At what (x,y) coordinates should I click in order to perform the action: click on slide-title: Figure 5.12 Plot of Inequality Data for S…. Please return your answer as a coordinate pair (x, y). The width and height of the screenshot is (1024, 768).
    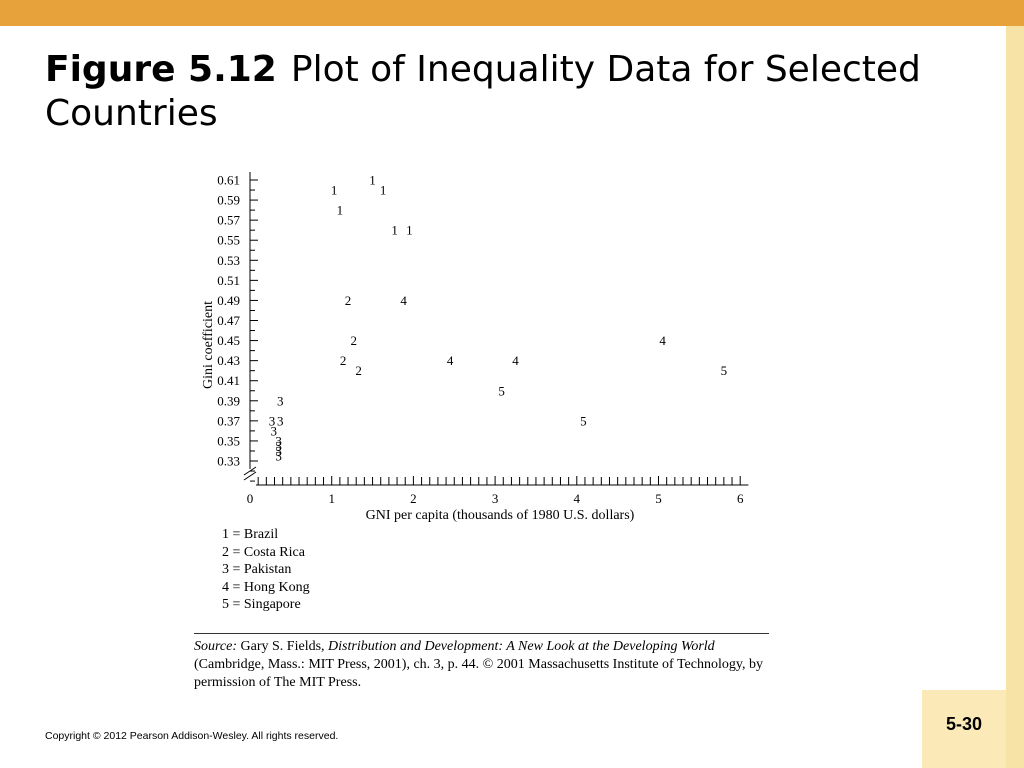
    Looking at the image, I should click on (495, 92).